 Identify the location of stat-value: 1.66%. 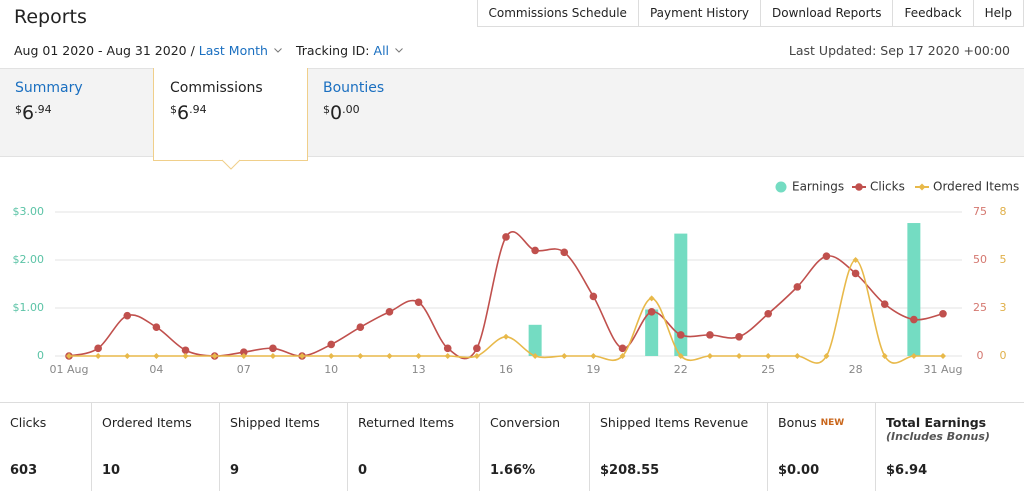
(512, 470).